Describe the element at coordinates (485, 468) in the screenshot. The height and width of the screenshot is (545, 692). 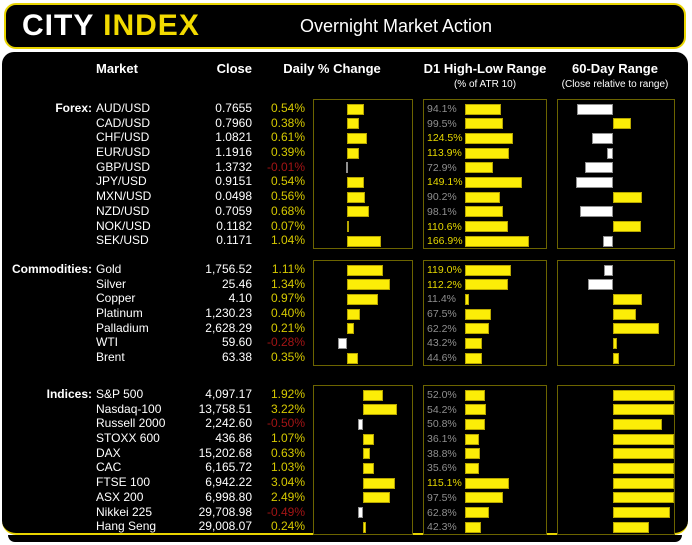
I see `d1-range-bar-row: 35.6%` at that location.